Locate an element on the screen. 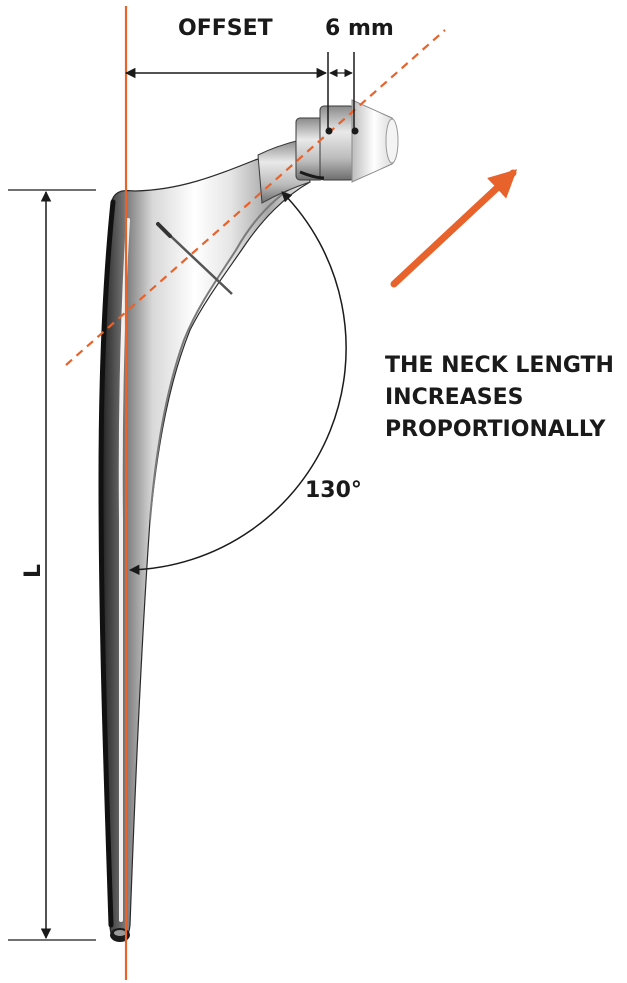 Image resolution: width=627 pixels, height=983 pixels. angle-label: 130° is located at coordinates (333, 490).